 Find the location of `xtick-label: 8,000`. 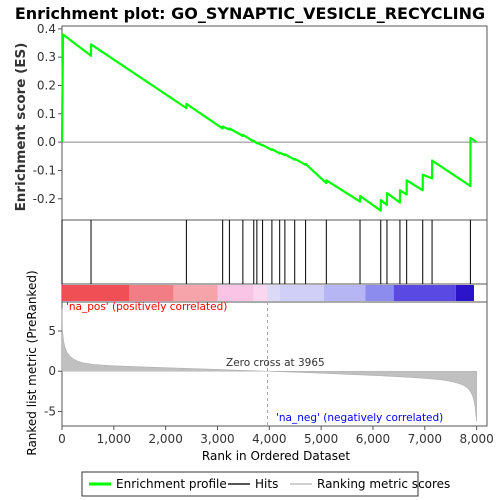

xtick-label: 8,000 is located at coordinates (476, 439).